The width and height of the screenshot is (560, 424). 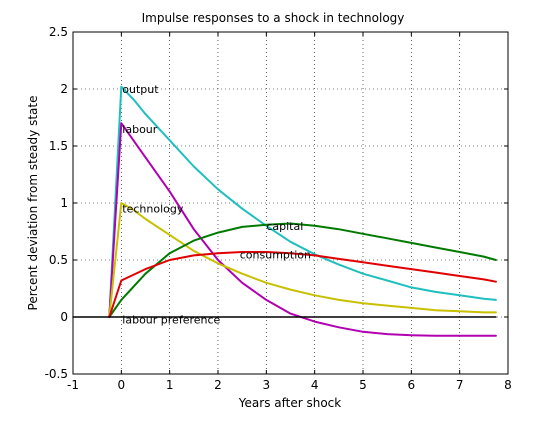 I want to click on y-axis-label: Percent deviation from steady state, so click(x=33, y=203).